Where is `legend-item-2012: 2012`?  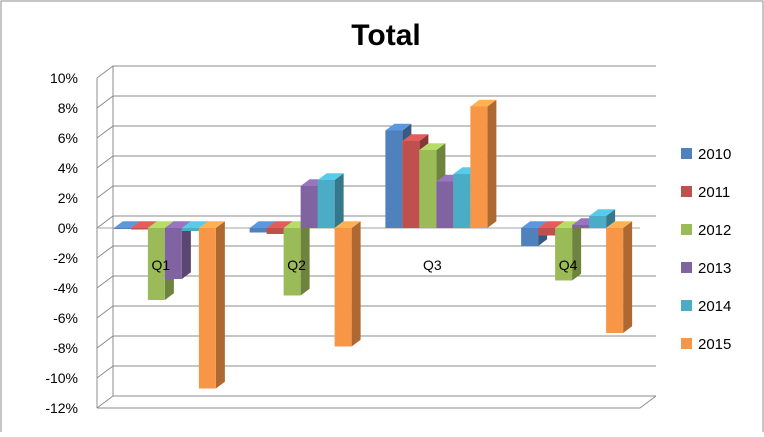
legend-item-2012: 2012 is located at coordinates (706, 230).